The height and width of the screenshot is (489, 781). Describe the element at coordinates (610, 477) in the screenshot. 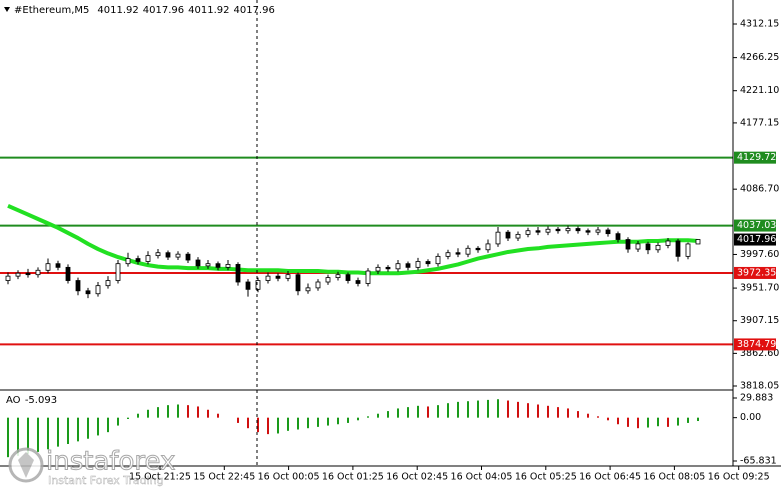

I see `x-tick-label: 16 Oct 06:45` at that location.